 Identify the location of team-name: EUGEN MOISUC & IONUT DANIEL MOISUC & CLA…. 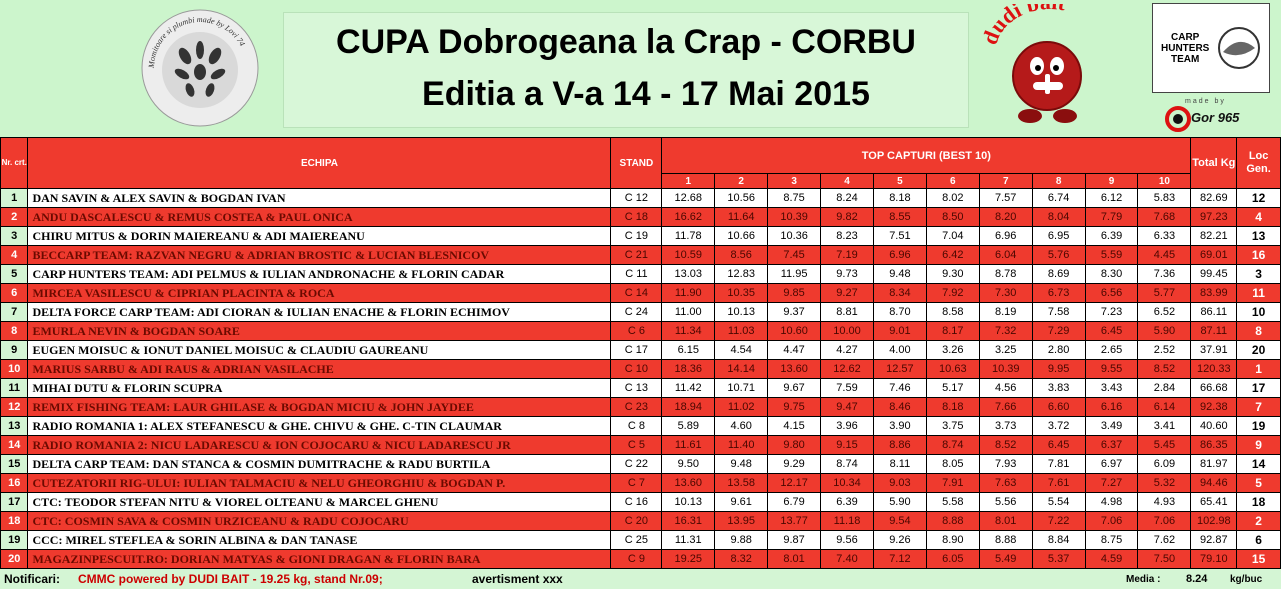
(319, 350).